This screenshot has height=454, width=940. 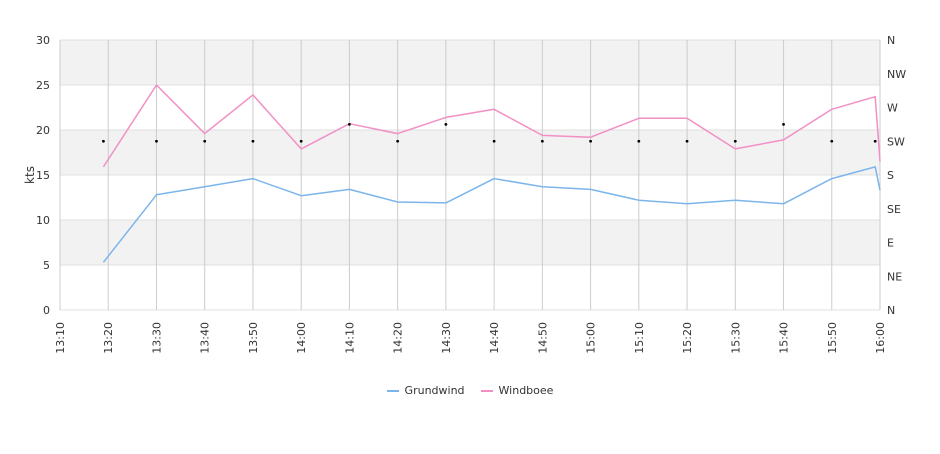 I want to click on x-tick-label: 15:10, so click(x=639, y=338).